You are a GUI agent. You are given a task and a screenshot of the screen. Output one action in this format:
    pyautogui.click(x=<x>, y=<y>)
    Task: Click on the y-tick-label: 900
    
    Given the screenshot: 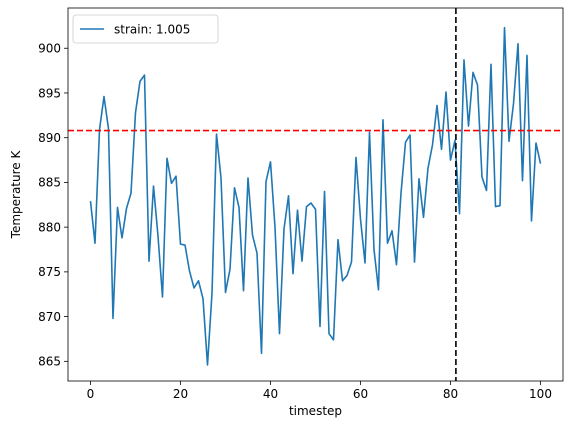 What is the action you would take?
    pyautogui.click(x=49, y=49)
    